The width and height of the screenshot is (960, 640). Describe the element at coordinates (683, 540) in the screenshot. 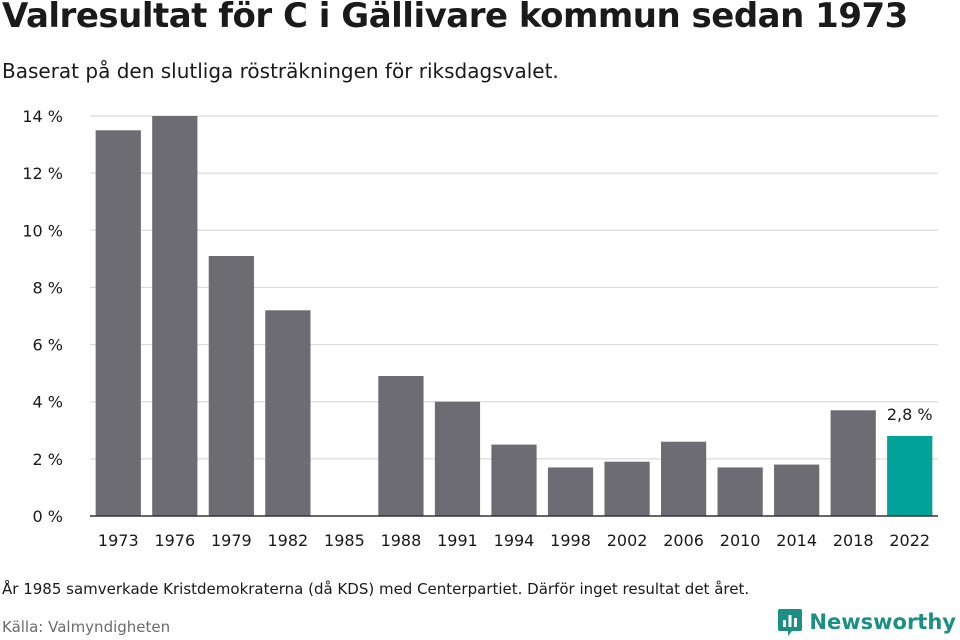

I see `x-tick-label: 2006` at that location.